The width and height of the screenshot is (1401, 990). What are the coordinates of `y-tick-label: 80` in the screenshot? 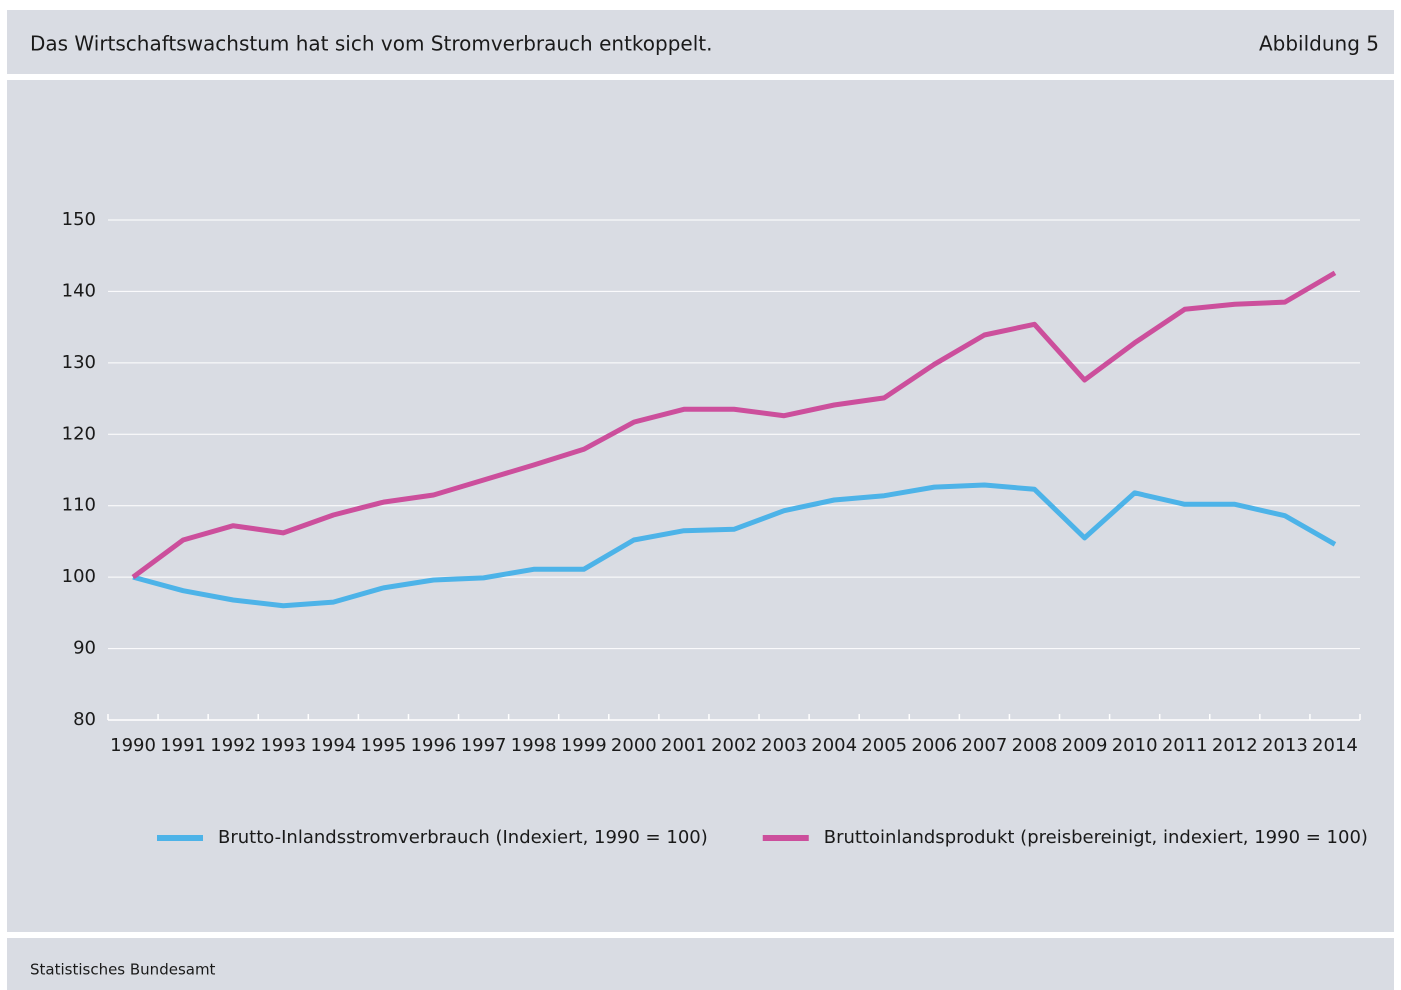 It's located at (84, 719).